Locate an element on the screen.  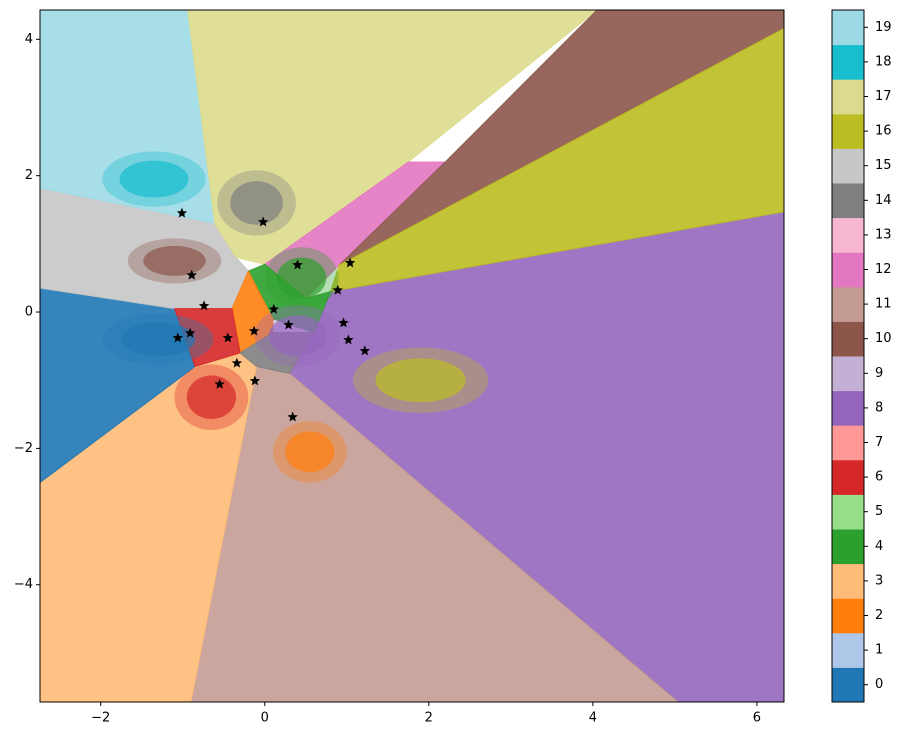
y-tick-label: −2 is located at coordinates (23, 448).